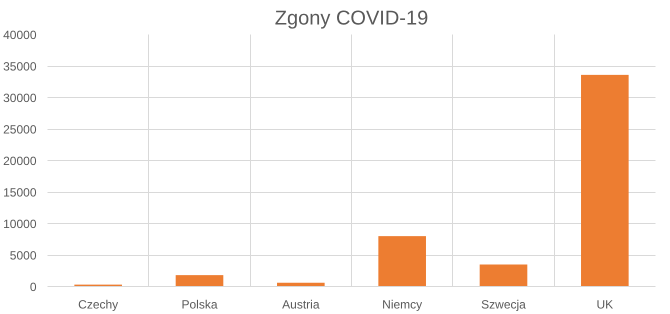 The image size is (670, 314). Describe the element at coordinates (20, 67) in the screenshot. I see `y-tick-label: 35000` at that location.